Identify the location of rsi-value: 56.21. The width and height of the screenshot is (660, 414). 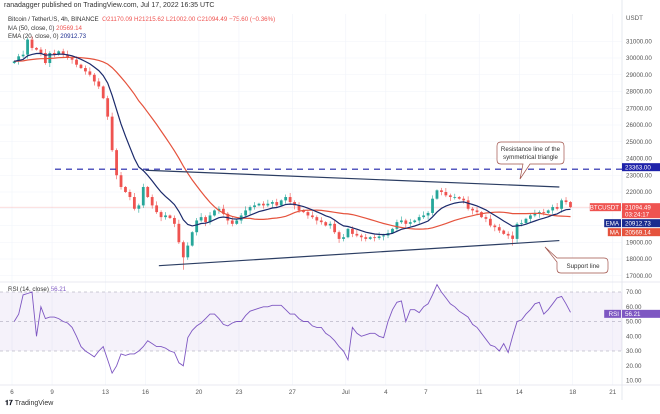
(58, 289).